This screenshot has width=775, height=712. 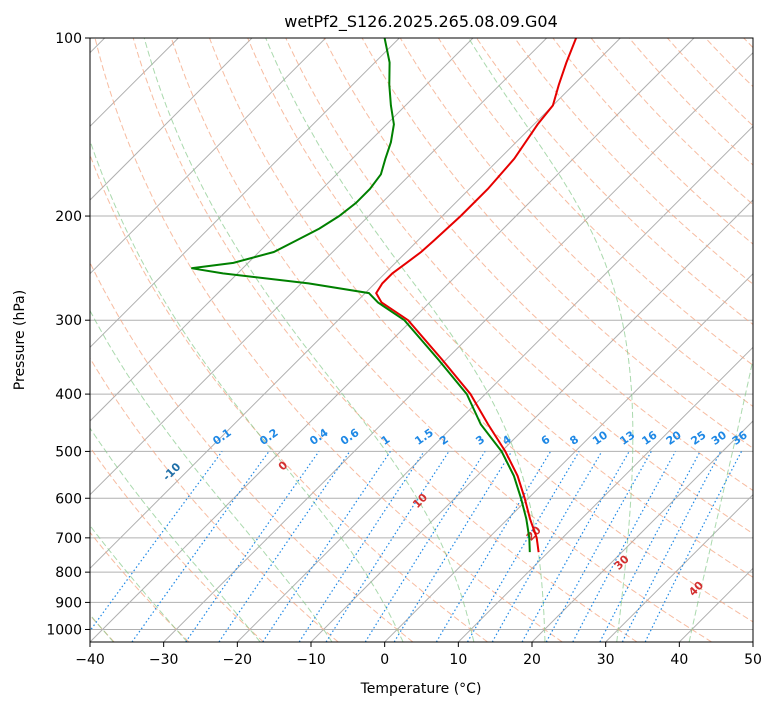 I want to click on x-tick-label: −40, so click(x=90, y=660).